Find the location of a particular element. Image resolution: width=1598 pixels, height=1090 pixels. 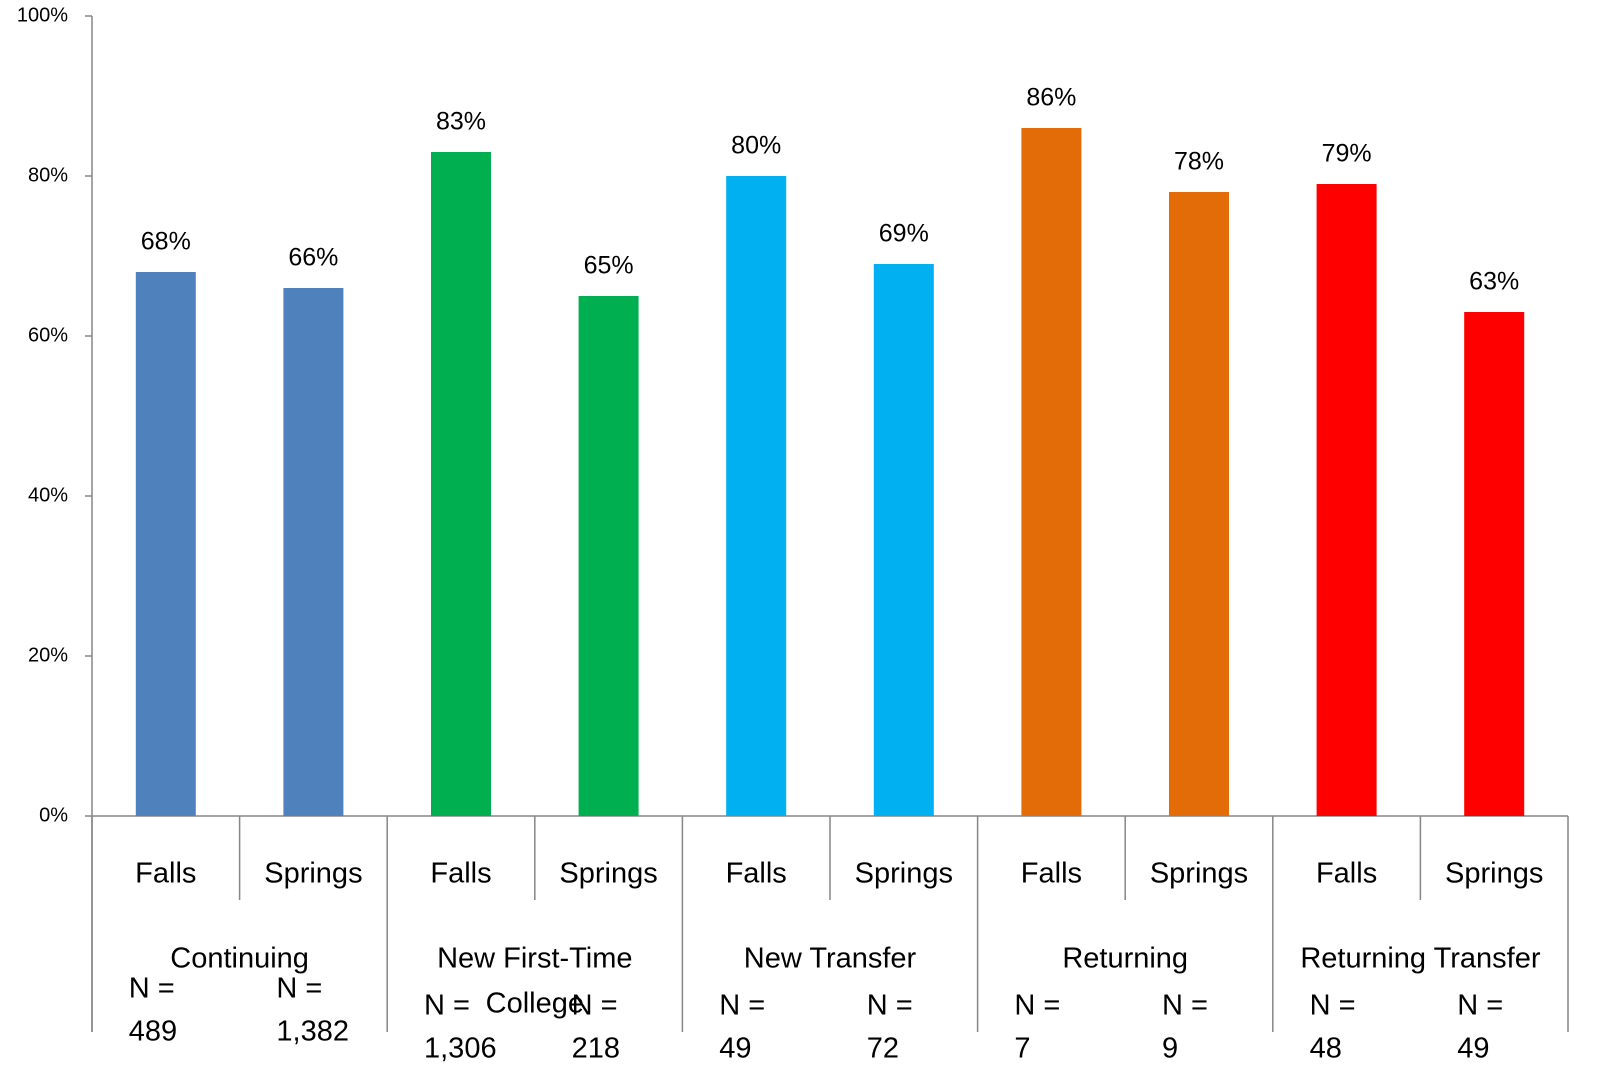

value-label: 83% is located at coordinates (461, 122).